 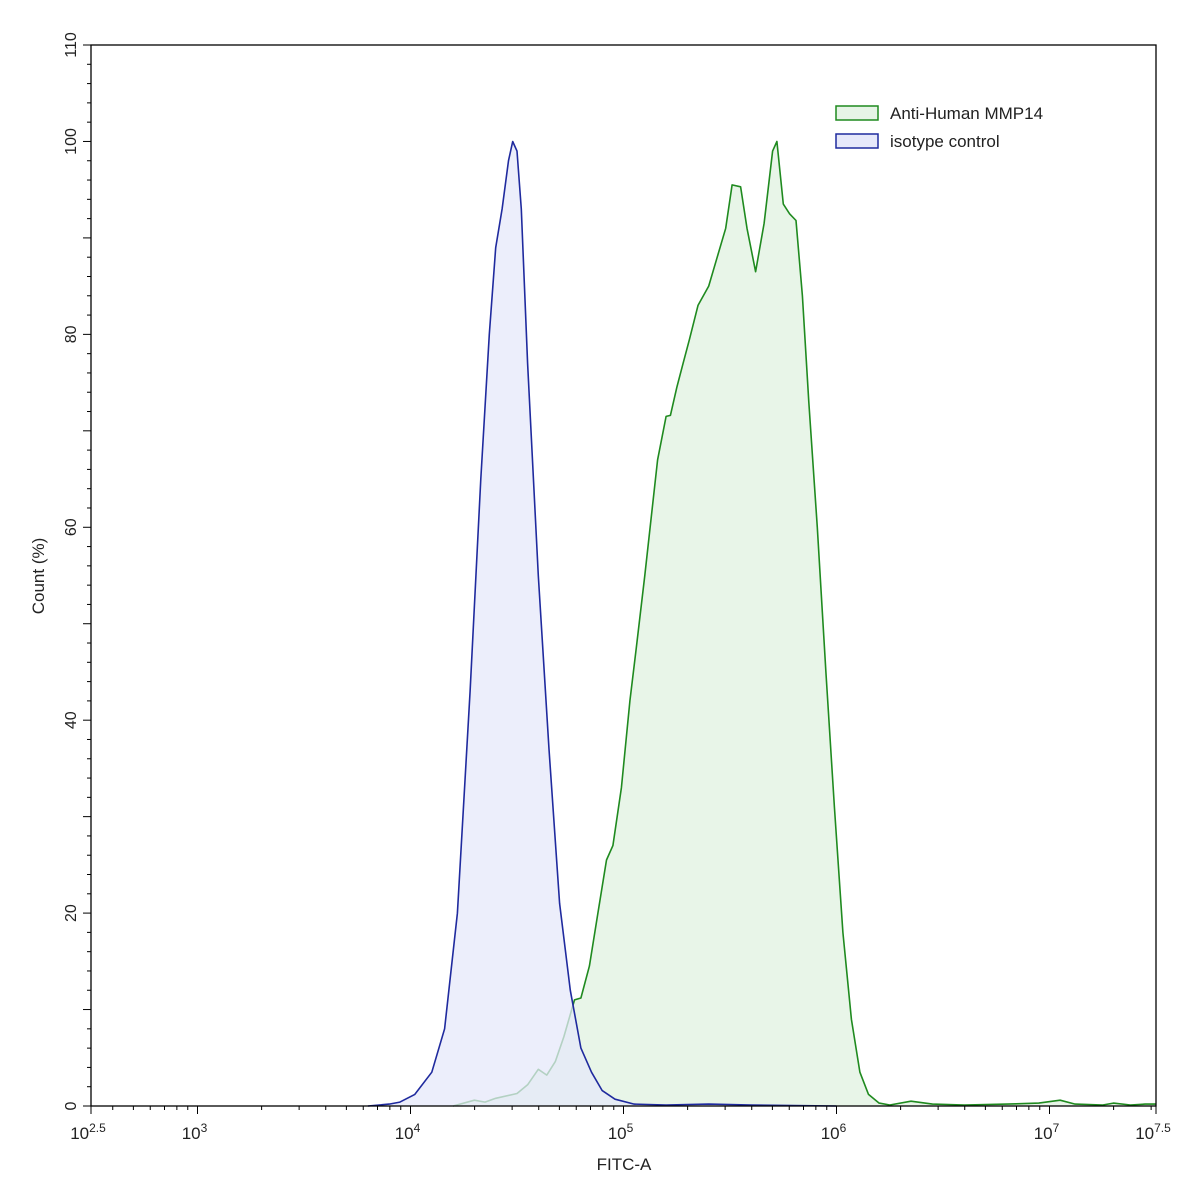 I want to click on y-tick-label: 110, so click(x=71, y=45).